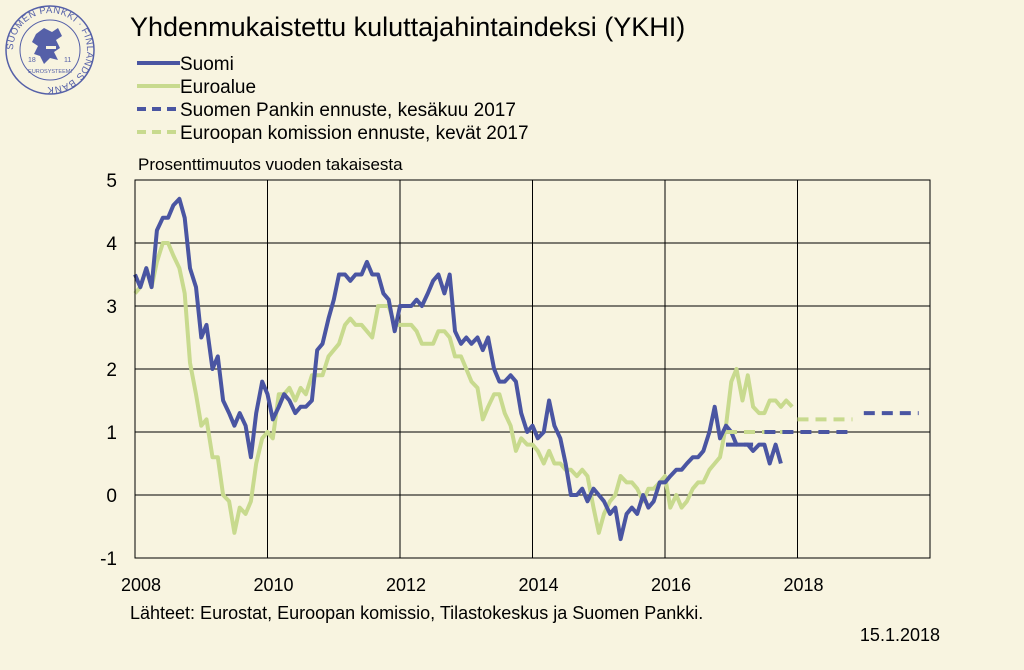 The image size is (1024, 670). I want to click on legend-label-3: Euroopan komission ennuste, kevät 2017, so click(354, 133).